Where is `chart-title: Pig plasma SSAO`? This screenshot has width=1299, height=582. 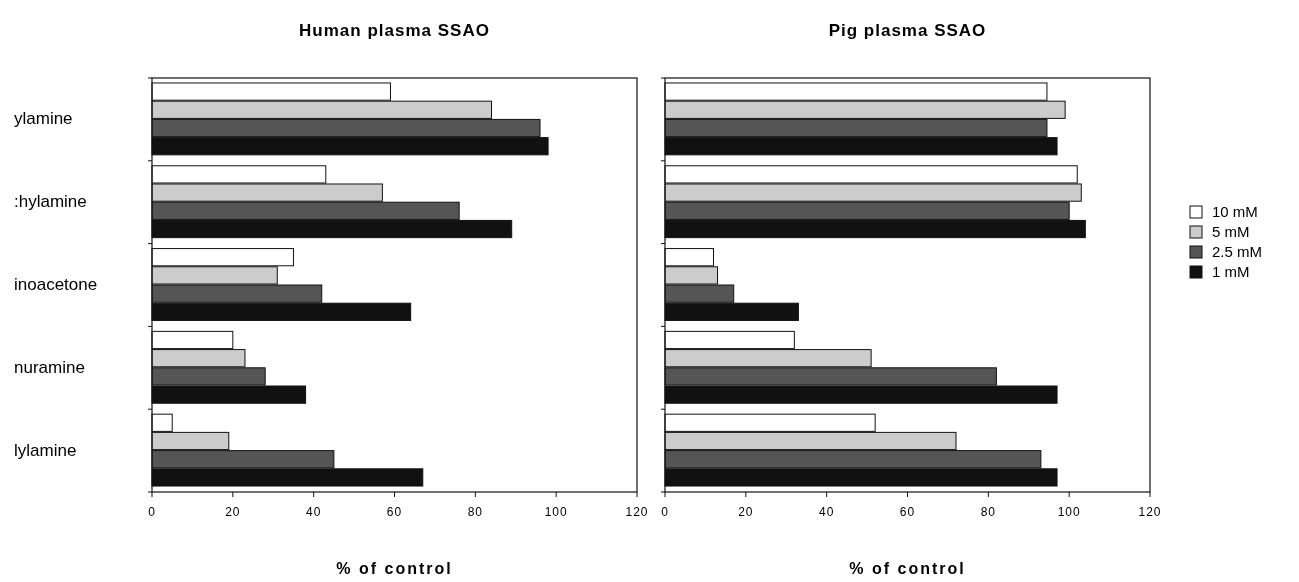
chart-title: Pig plasma SSAO is located at coordinates (907, 30).